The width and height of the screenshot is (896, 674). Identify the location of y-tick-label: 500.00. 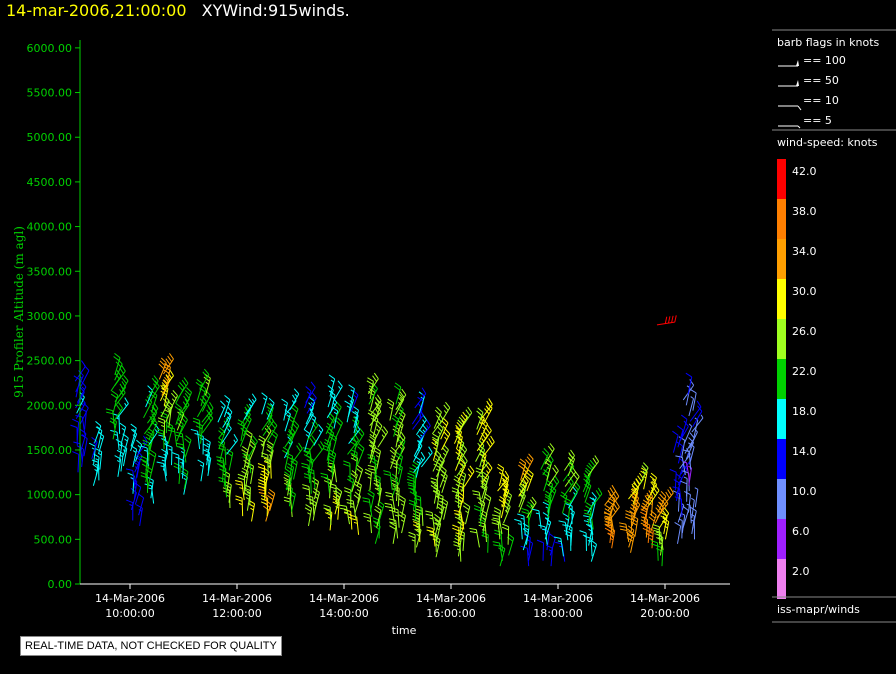
(53, 539).